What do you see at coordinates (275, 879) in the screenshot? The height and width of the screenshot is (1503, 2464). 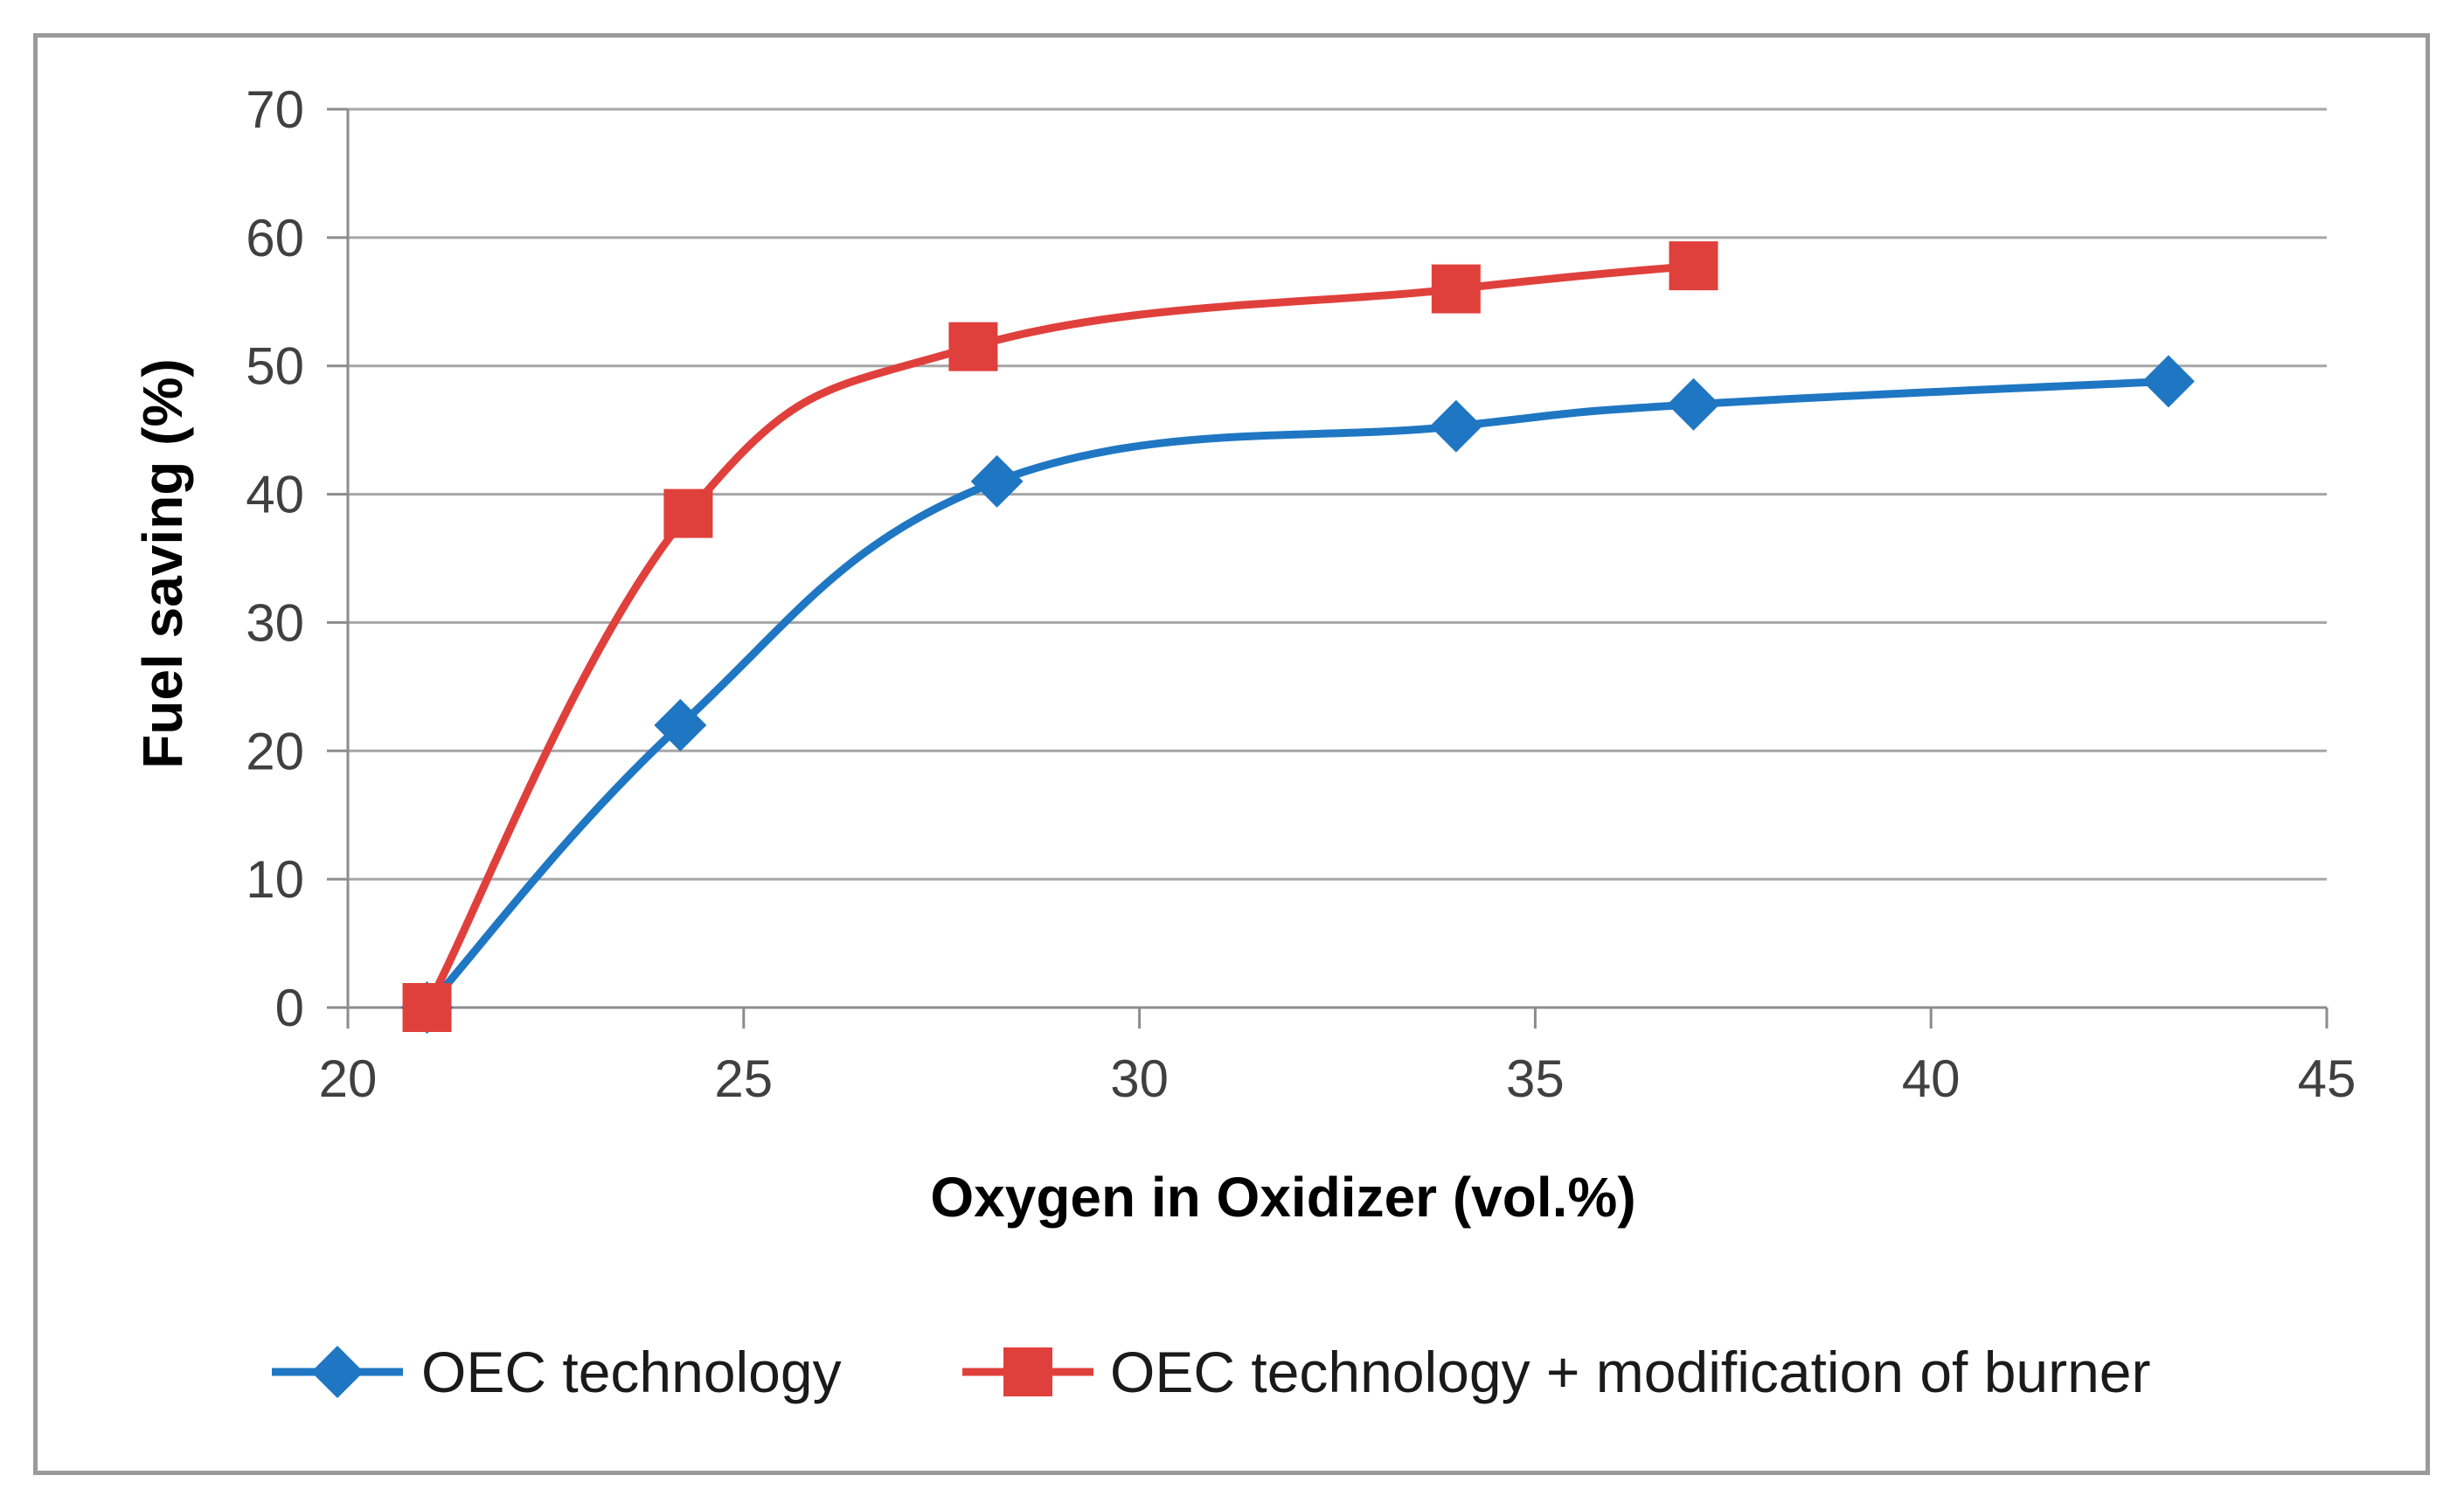 I see `y-tick-label: 10` at bounding box center [275, 879].